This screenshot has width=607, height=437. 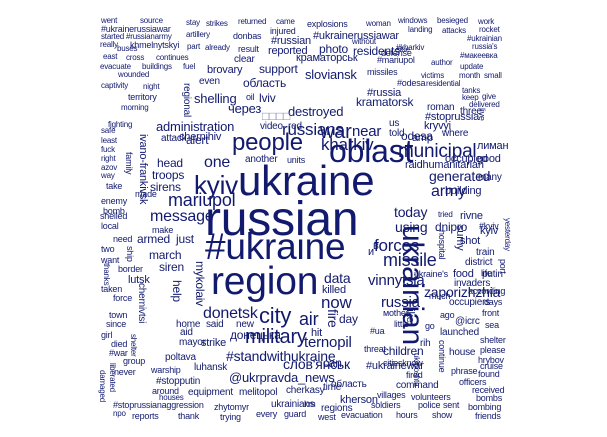 What do you see at coordinates (466, 159) in the screenshot?
I see `word-occupied: occupied` at bounding box center [466, 159].